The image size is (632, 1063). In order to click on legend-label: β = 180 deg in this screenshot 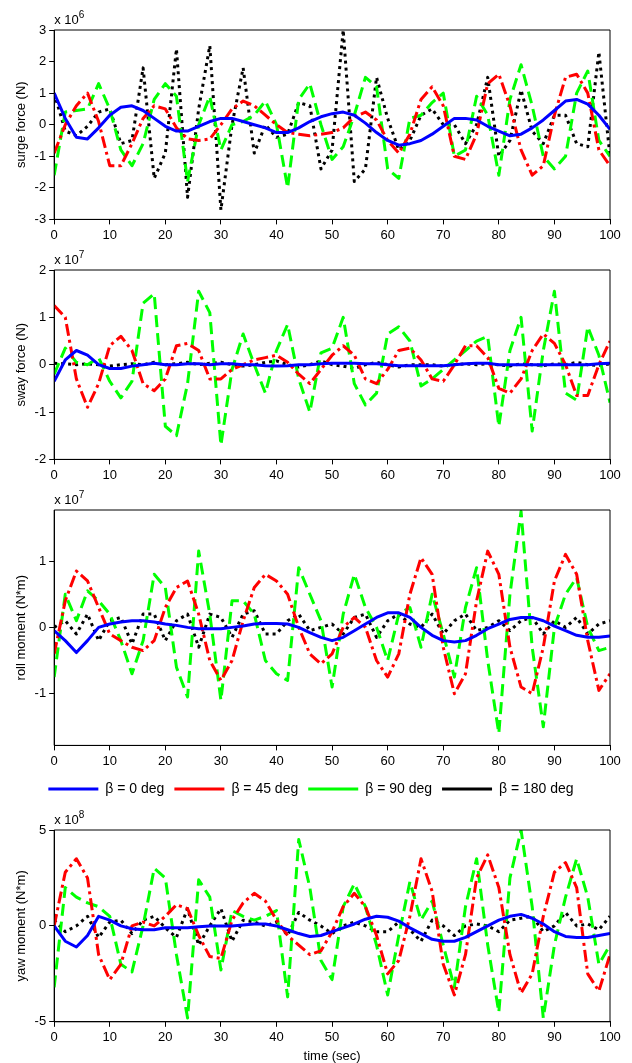, I will do `click(536, 787)`.